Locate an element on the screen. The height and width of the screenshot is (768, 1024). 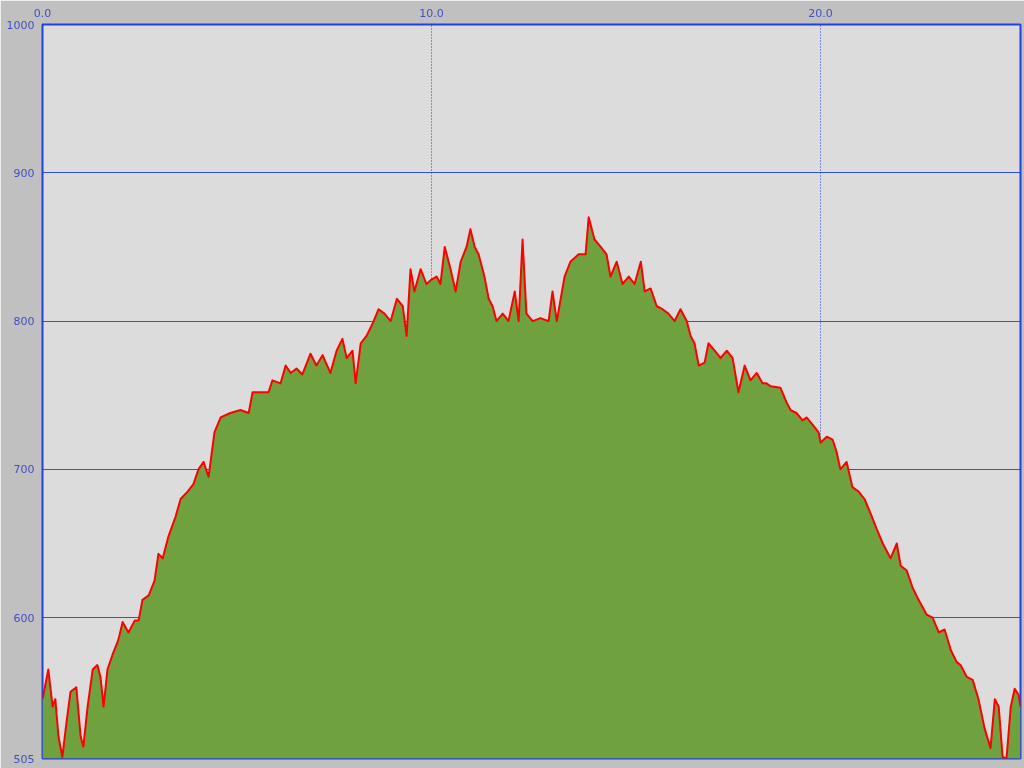
x-tick-label: 10.0 is located at coordinates (431, 13).